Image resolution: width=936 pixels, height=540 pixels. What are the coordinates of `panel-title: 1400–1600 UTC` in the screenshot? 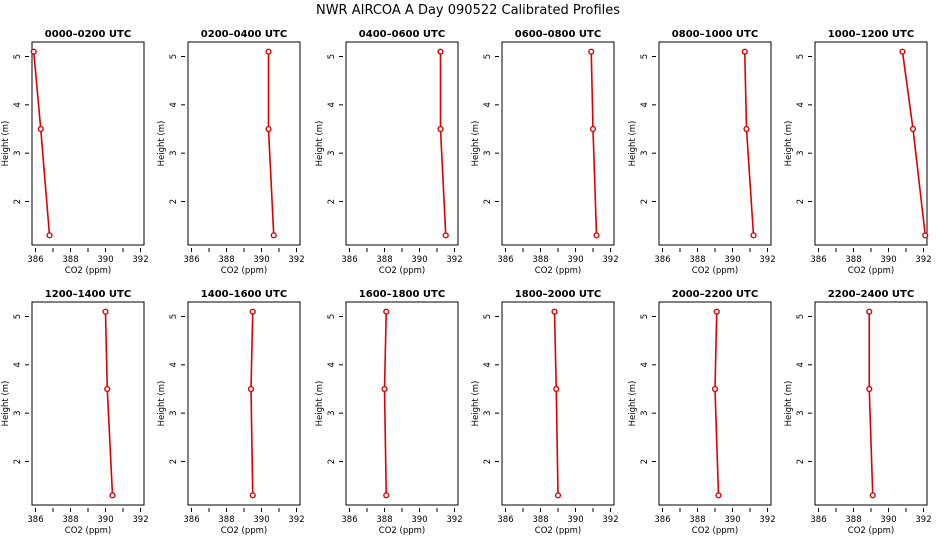 It's located at (244, 294).